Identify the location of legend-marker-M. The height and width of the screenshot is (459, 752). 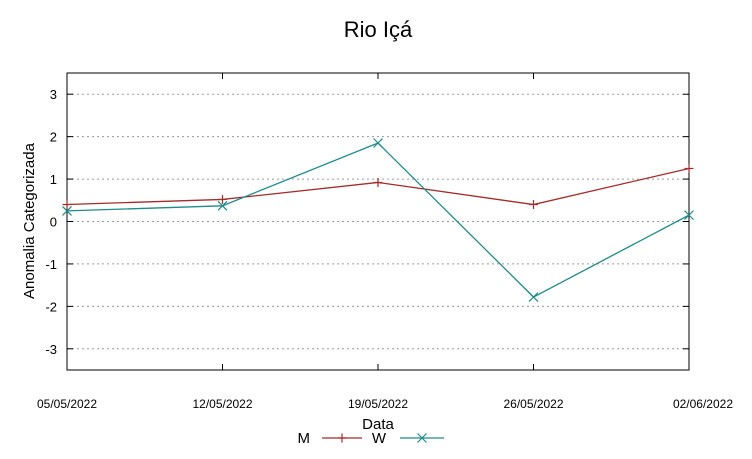
(342, 438).